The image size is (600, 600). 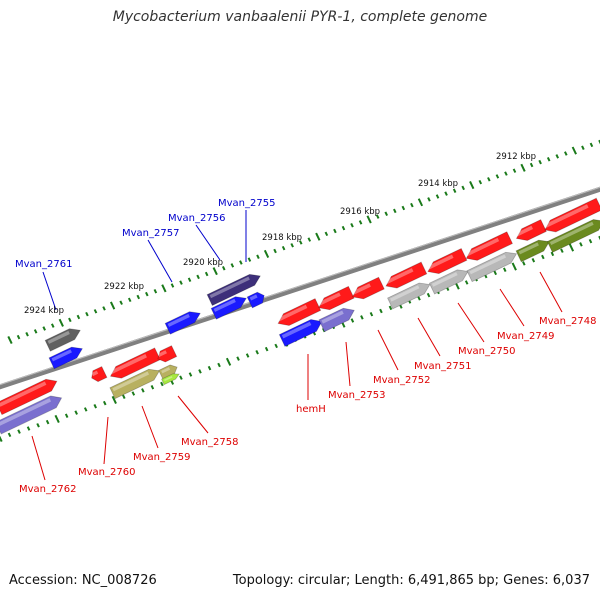 What do you see at coordinates (405, 293) in the screenshot?
I see `gene-mvan-2751-block-highlight` at bounding box center [405, 293].